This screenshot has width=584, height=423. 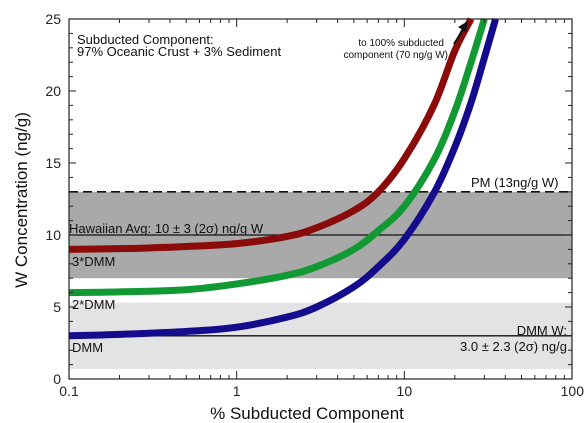 What do you see at coordinates (460, 33) in the screenshot?
I see `arrow-icon` at bounding box center [460, 33].